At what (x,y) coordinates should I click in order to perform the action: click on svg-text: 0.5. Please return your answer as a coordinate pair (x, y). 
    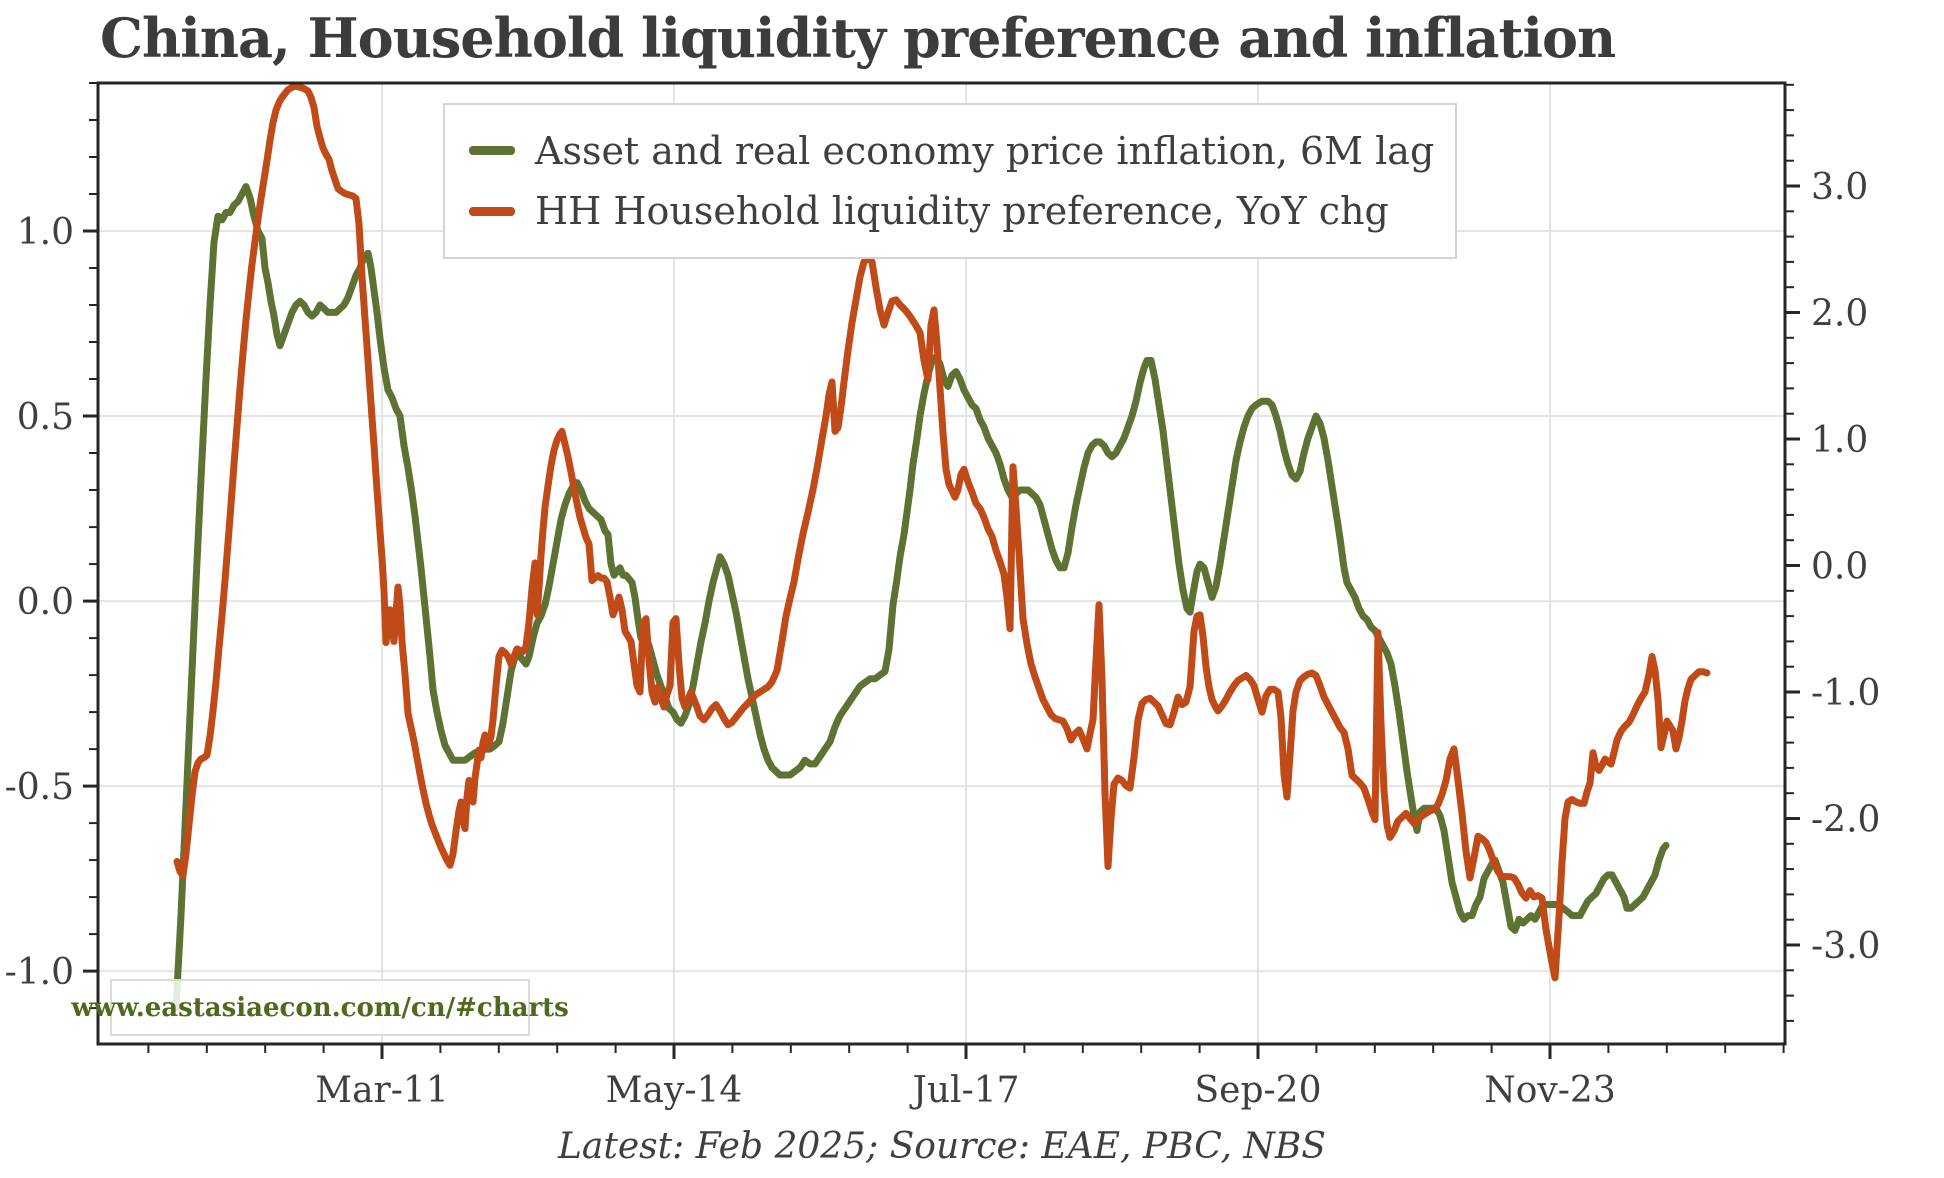
    Looking at the image, I should click on (45, 417).